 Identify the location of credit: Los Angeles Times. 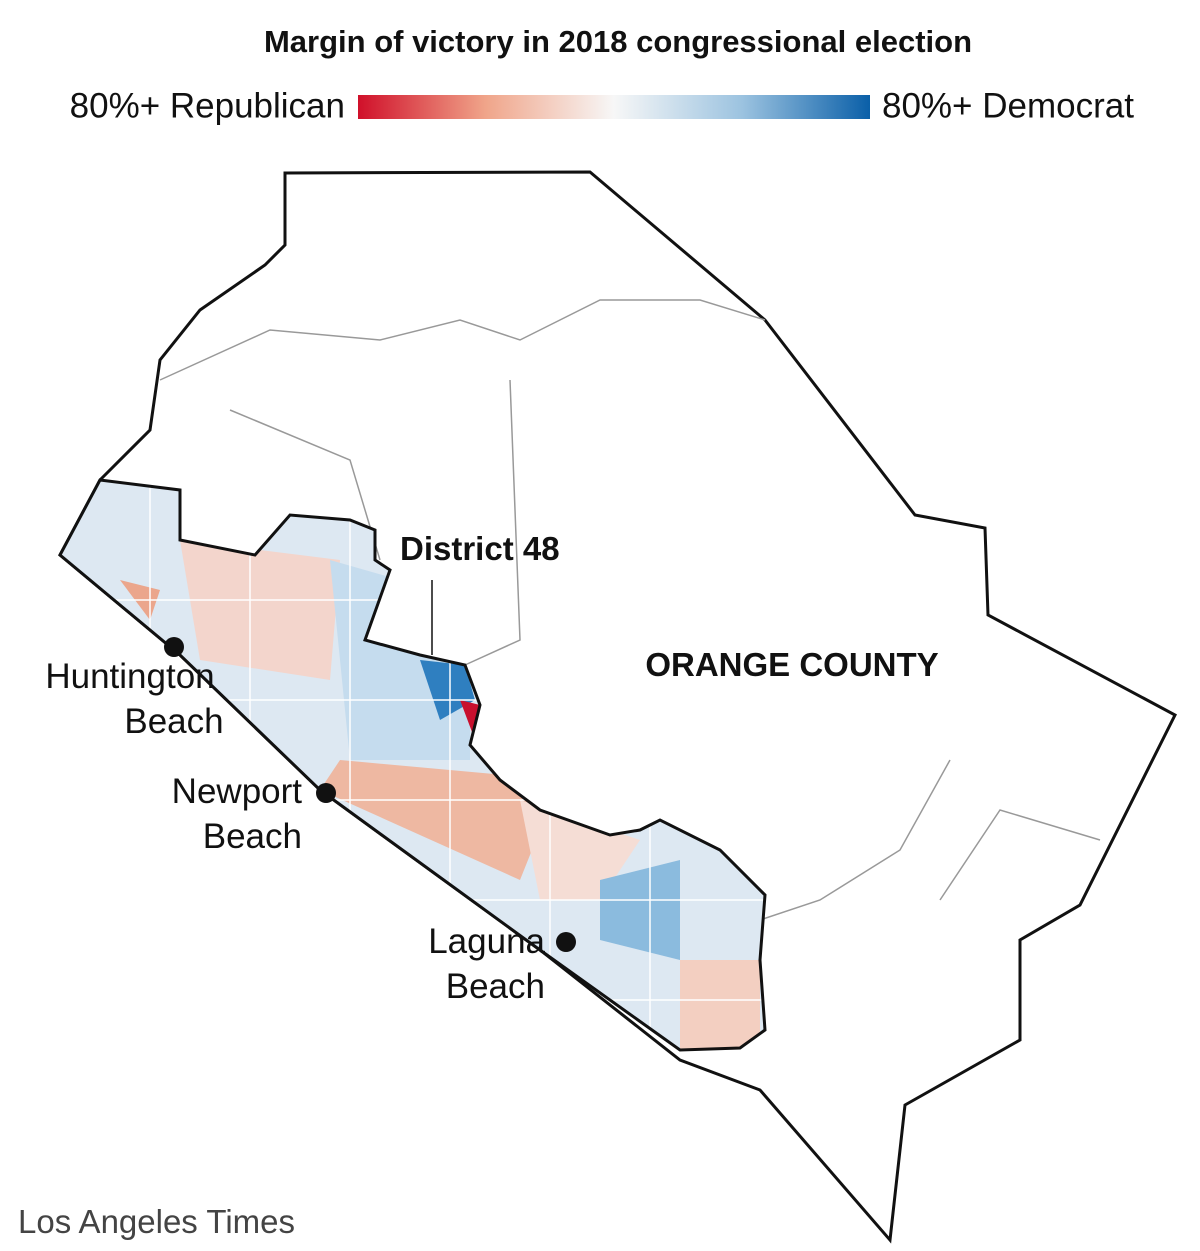
(156, 1221).